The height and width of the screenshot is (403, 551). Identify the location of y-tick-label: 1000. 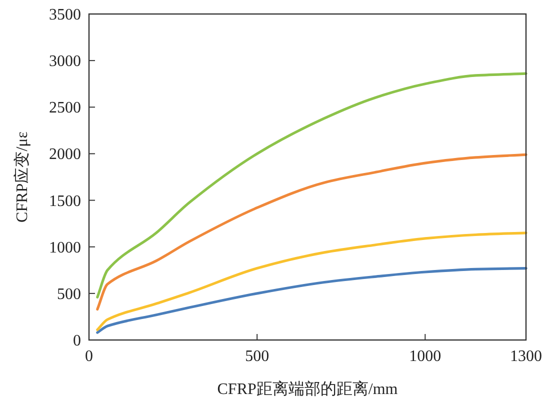
(65, 247).